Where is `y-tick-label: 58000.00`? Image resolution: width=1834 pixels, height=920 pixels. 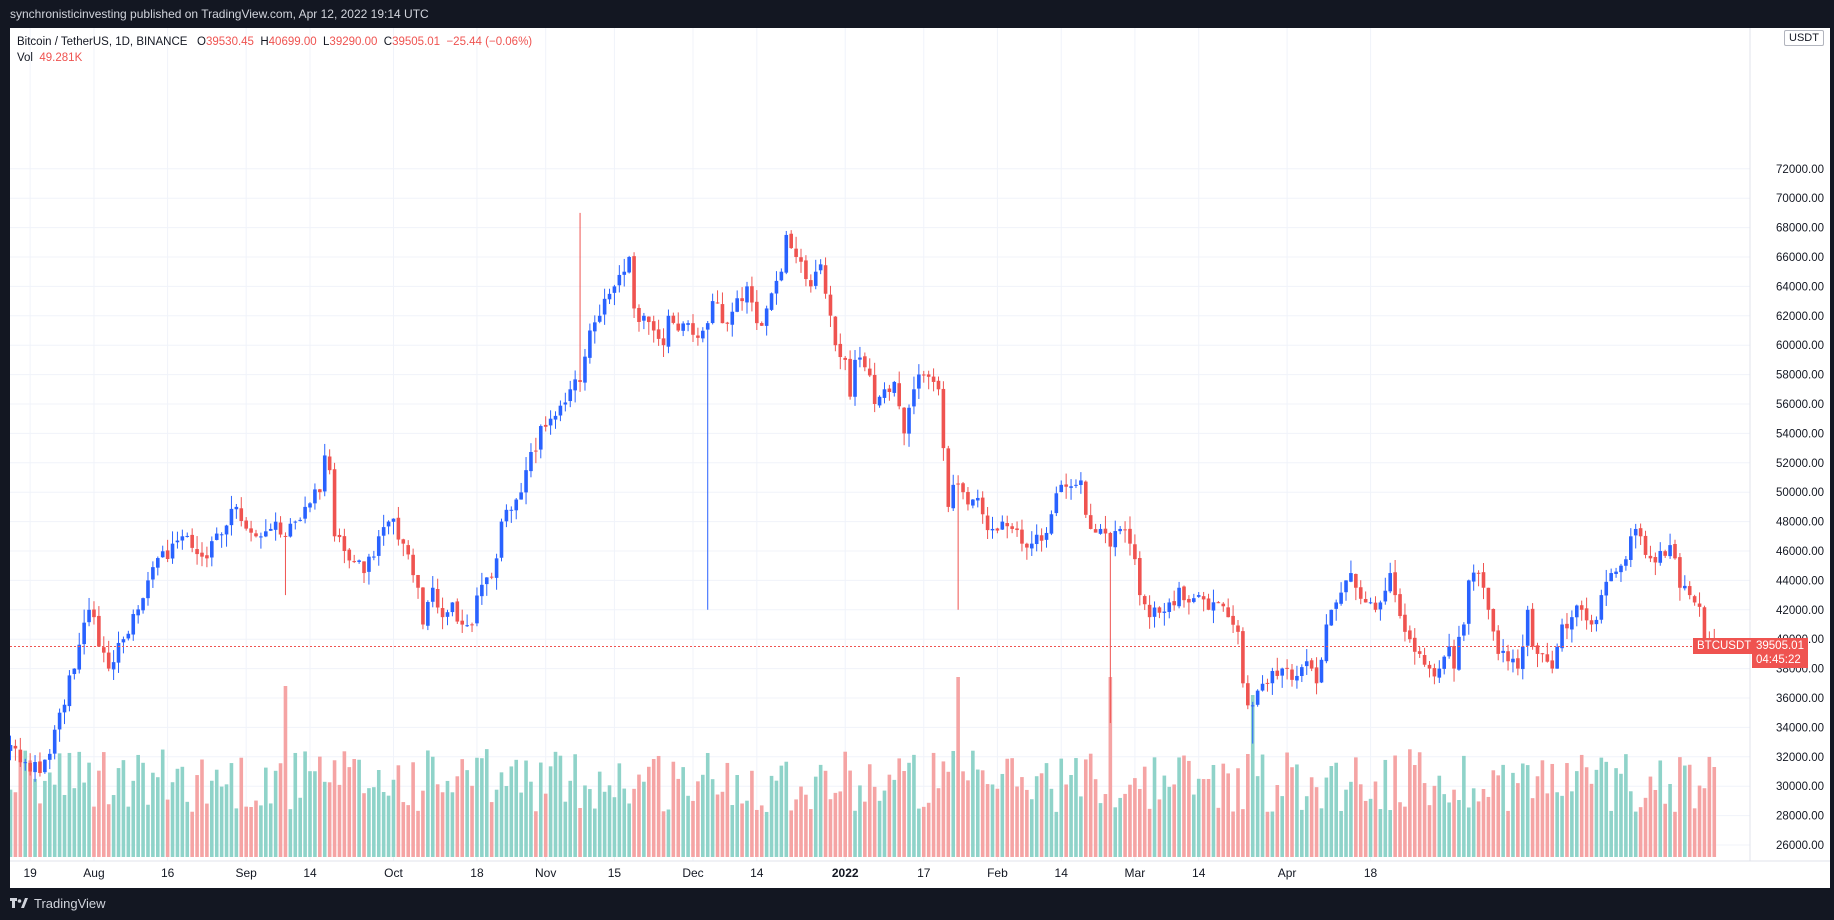 y-tick-label: 58000.00 is located at coordinates (1800, 376).